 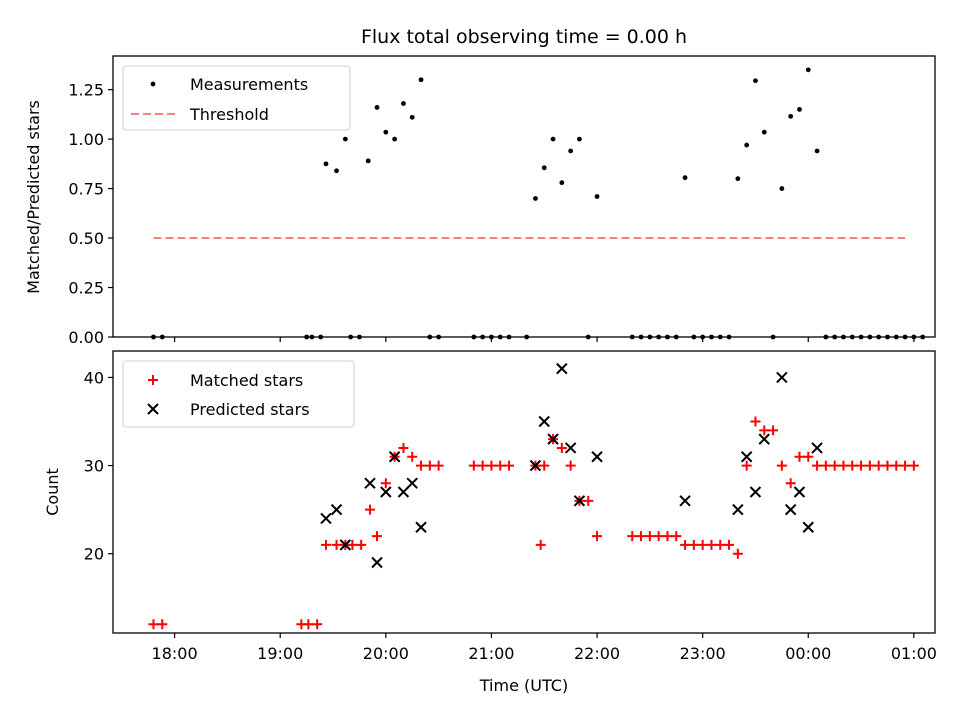 What do you see at coordinates (597, 653) in the screenshot?
I see `x-tick-label: 22:00` at bounding box center [597, 653].